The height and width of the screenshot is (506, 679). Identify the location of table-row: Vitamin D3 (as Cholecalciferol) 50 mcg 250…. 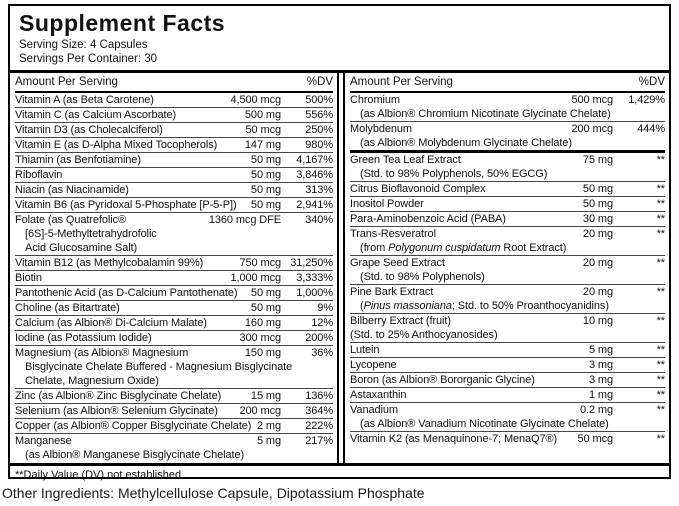
(174, 129).